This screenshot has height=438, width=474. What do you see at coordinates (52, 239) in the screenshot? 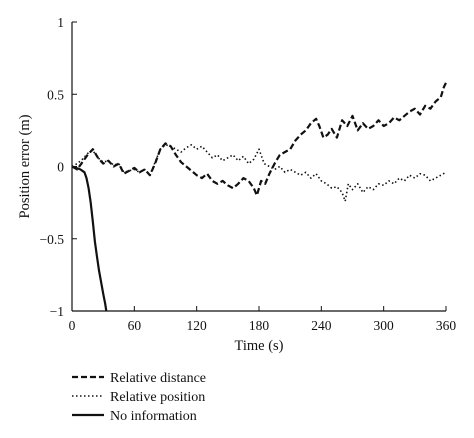
I see `y-tick-label: −0.5` at bounding box center [52, 239].